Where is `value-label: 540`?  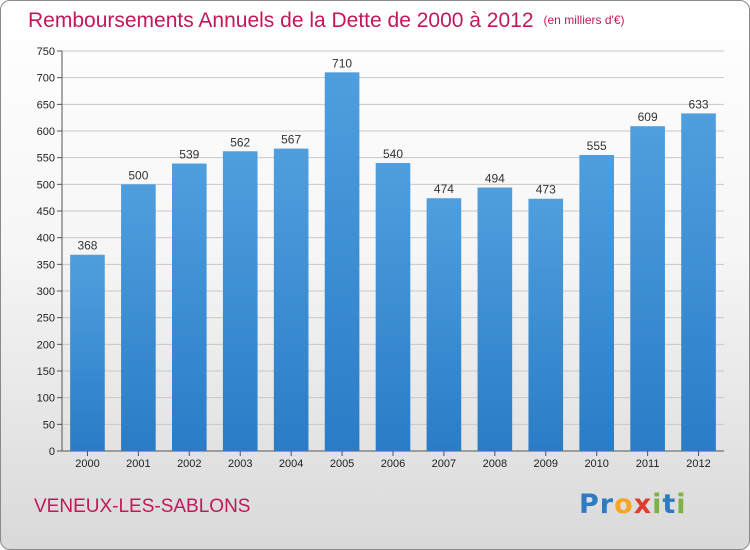
value-label: 540 is located at coordinates (393, 154).